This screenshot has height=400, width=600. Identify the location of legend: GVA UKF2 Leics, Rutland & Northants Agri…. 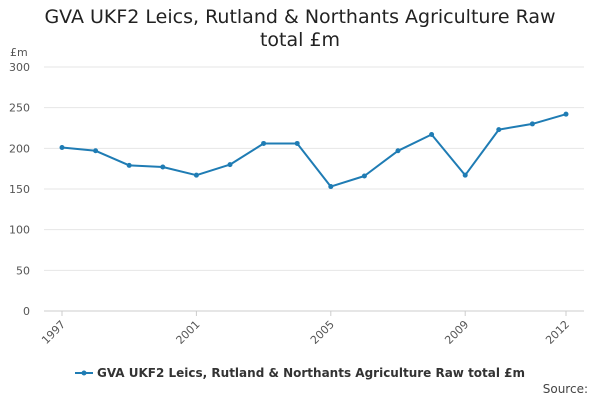
(300, 373).